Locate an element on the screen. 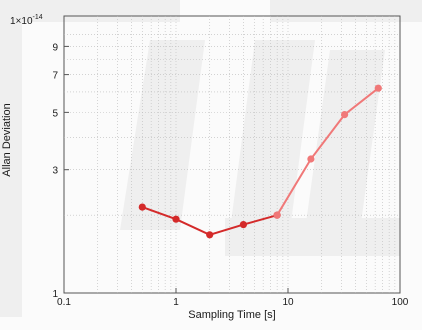 The height and width of the screenshot is (330, 422). y-tick-label: 3 is located at coordinates (55, 171).